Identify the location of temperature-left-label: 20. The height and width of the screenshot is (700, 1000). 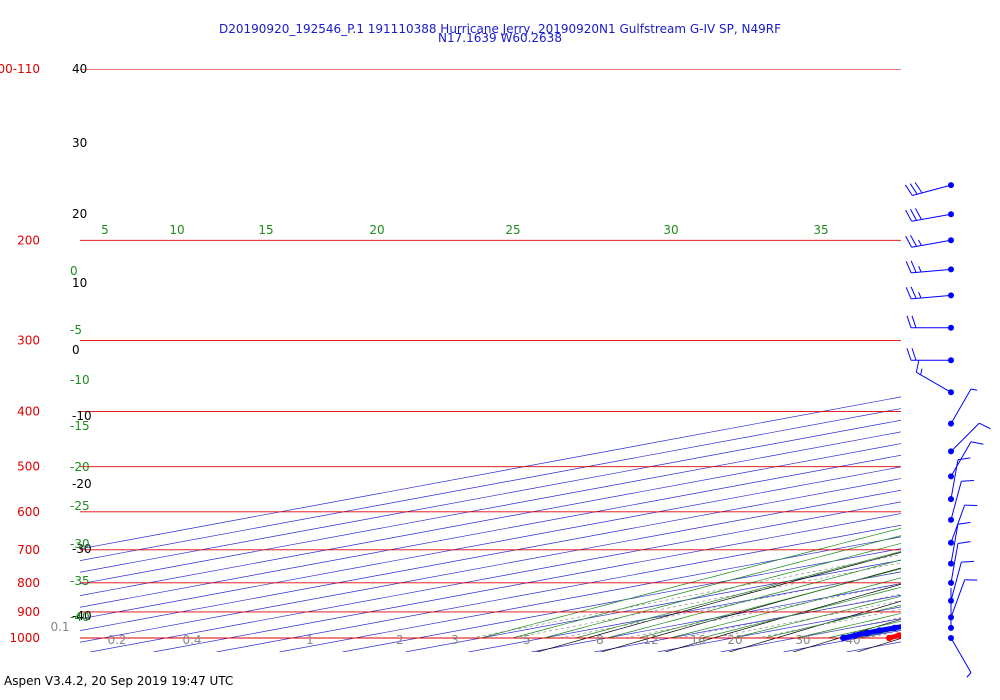
(79, 214).